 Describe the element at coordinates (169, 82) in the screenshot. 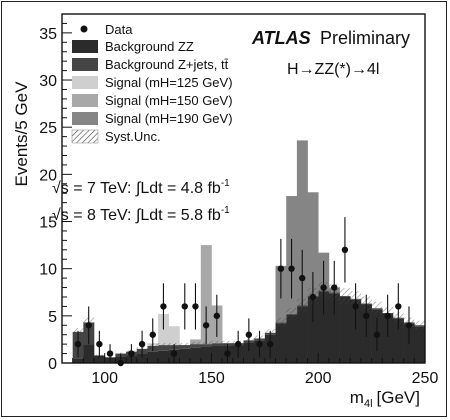

I see `legend-label-signal-125: Signal (mH=125 GeV)` at that location.